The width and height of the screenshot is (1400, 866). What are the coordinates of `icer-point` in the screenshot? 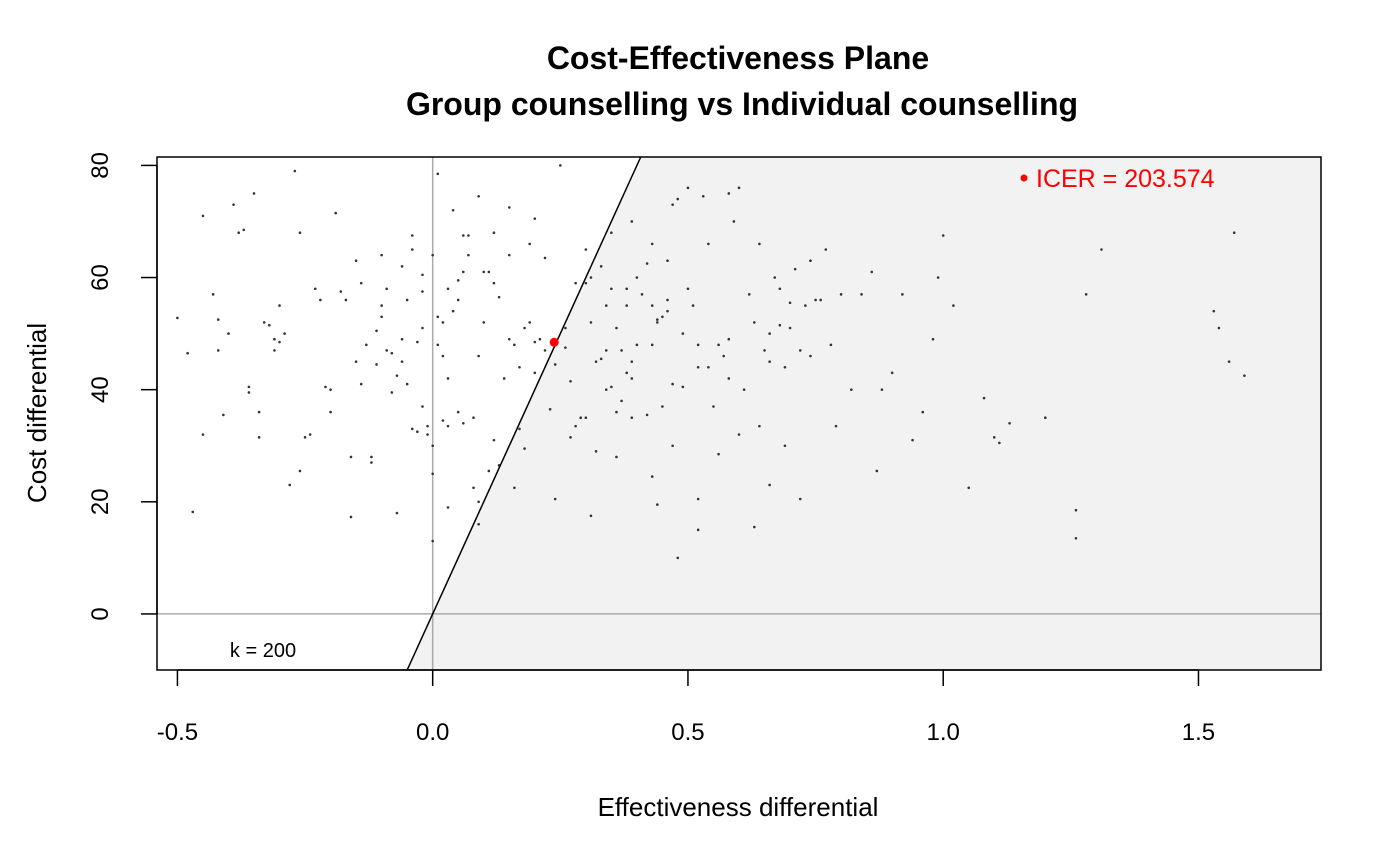 It's located at (554, 342).